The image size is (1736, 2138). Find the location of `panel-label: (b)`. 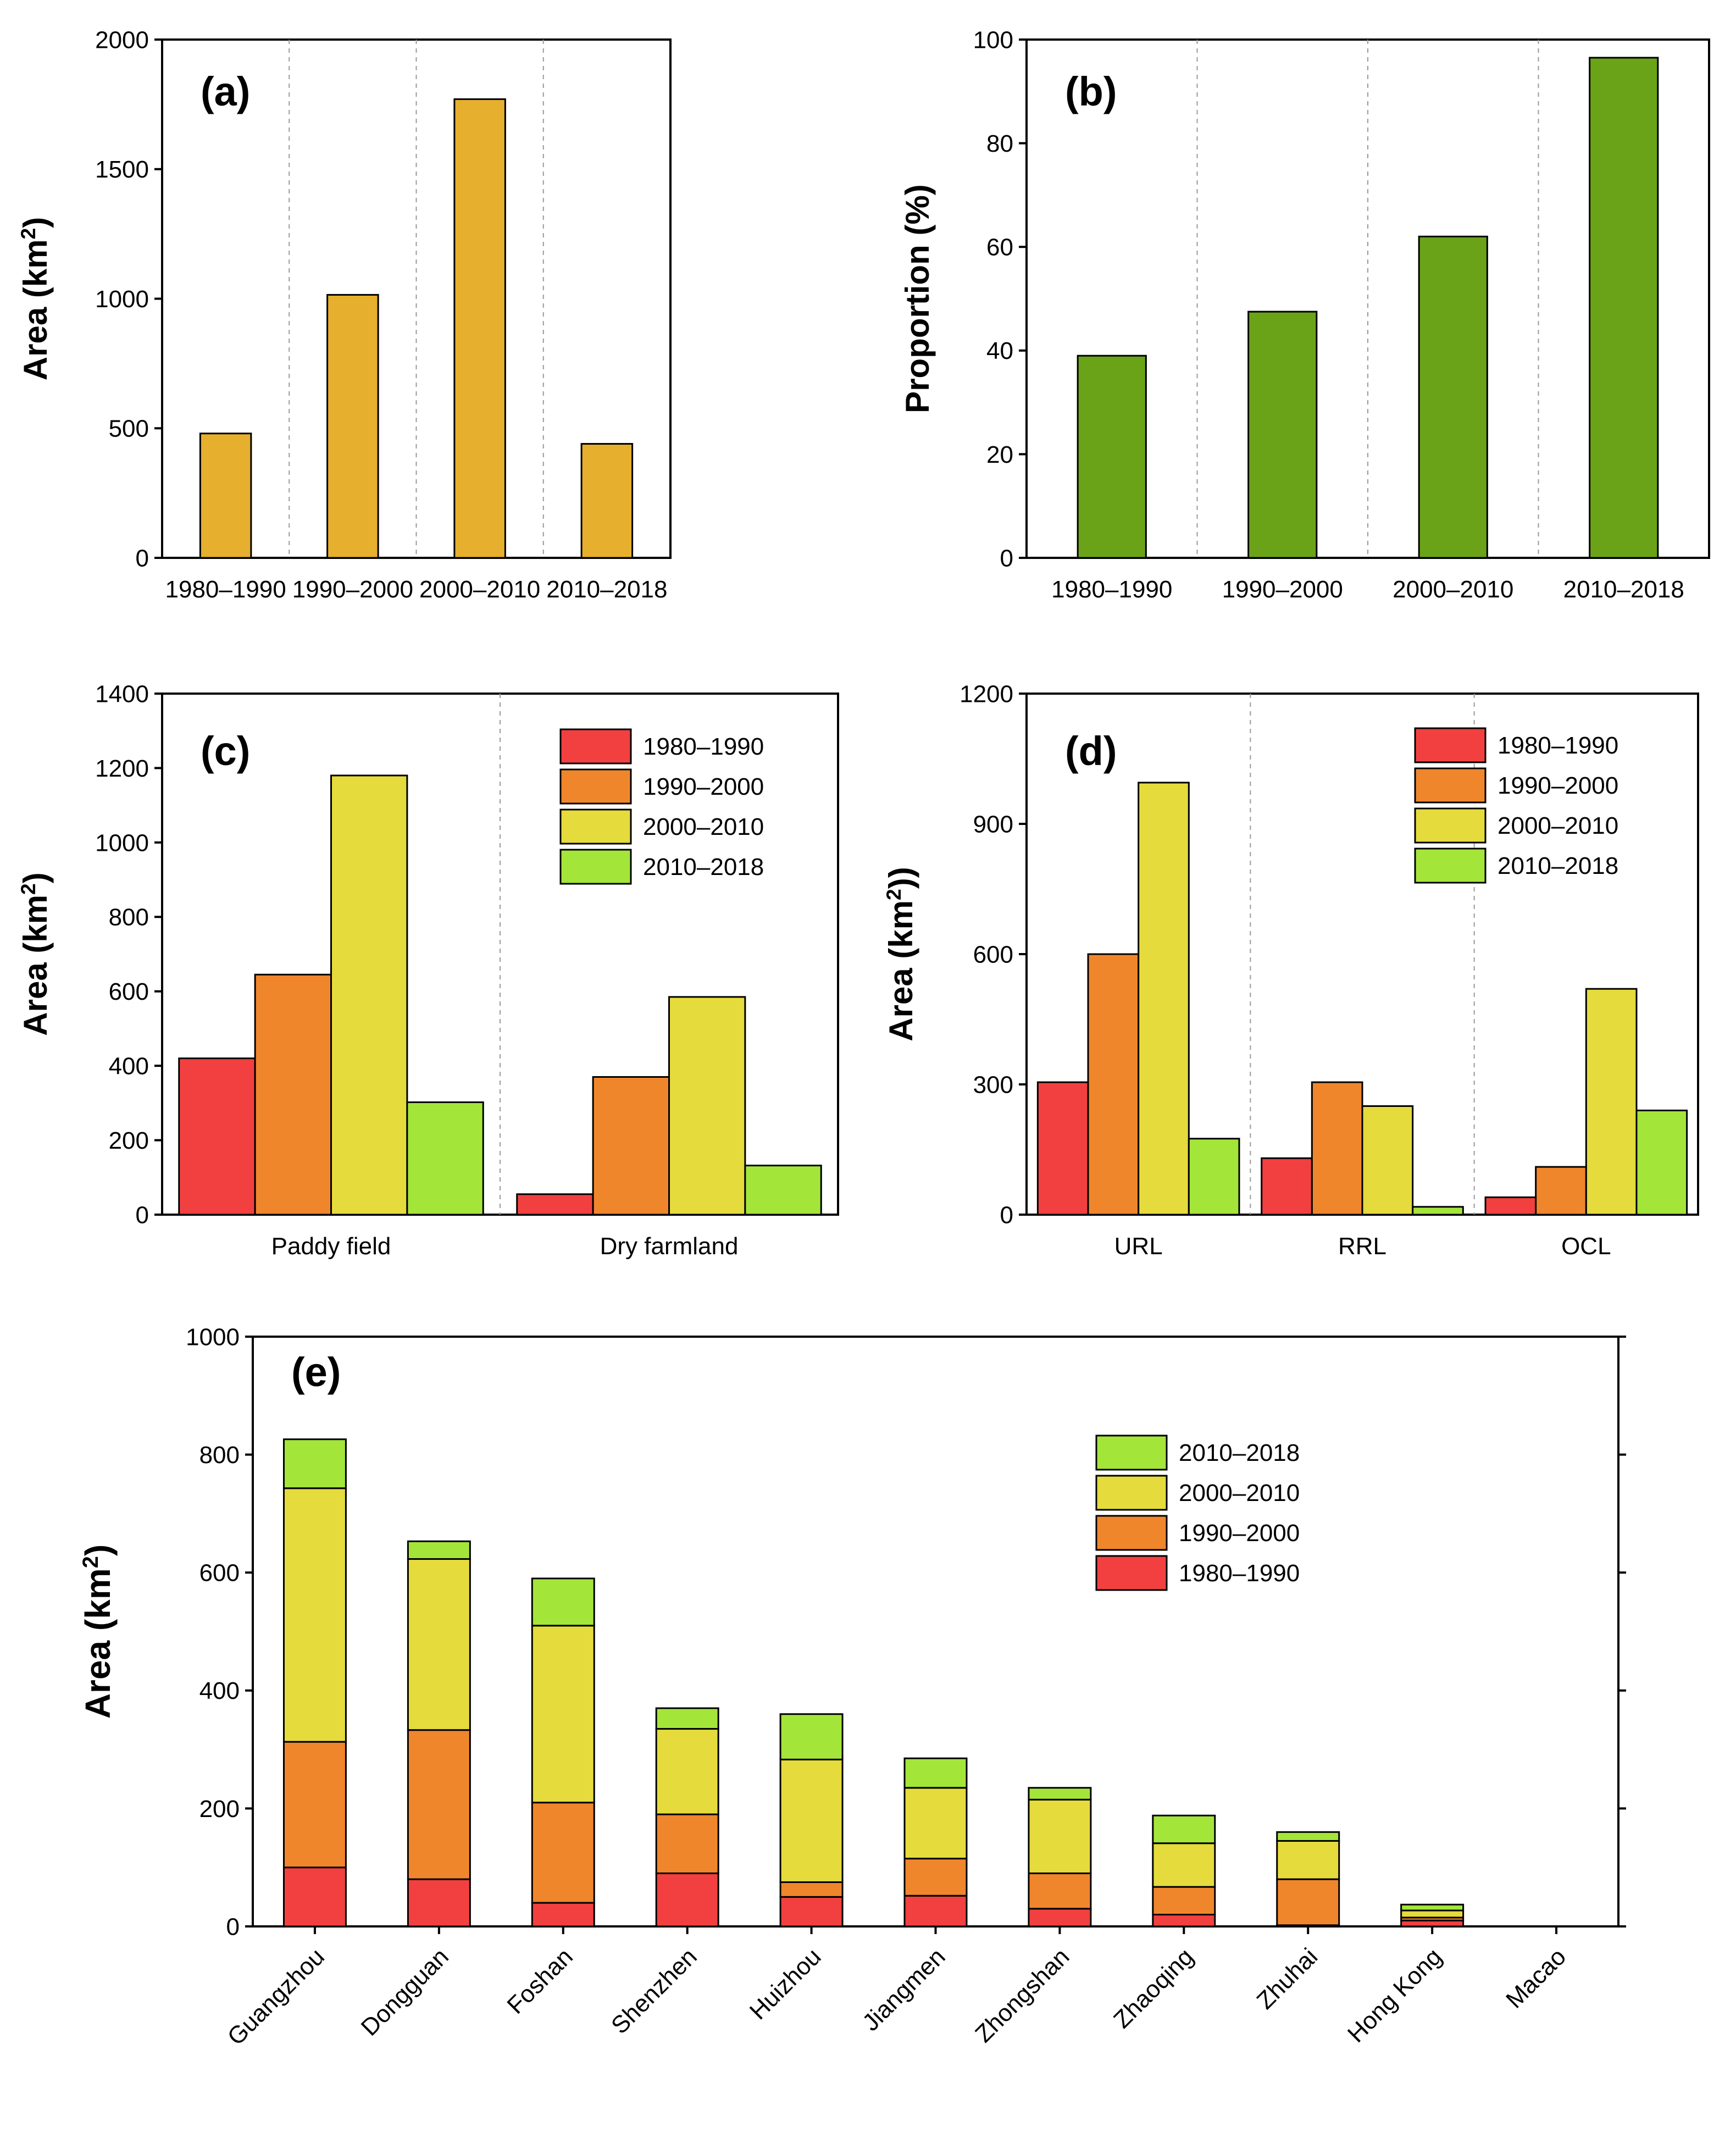

panel-label: (b) is located at coordinates (1091, 91).